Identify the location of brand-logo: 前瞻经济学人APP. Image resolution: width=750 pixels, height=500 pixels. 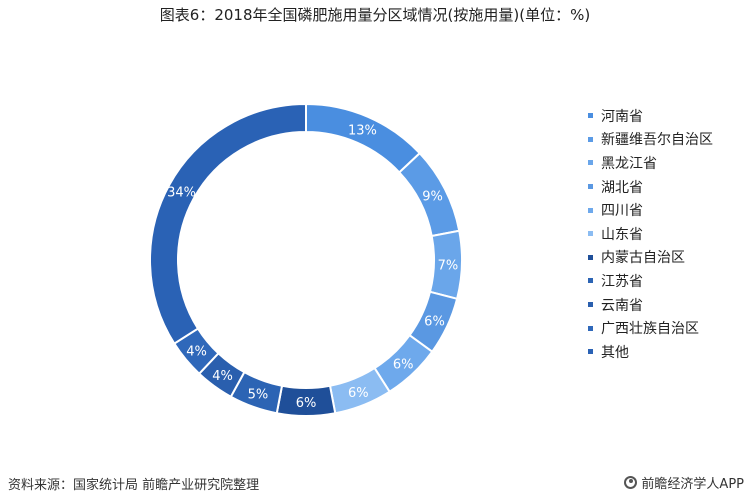
(684, 482).